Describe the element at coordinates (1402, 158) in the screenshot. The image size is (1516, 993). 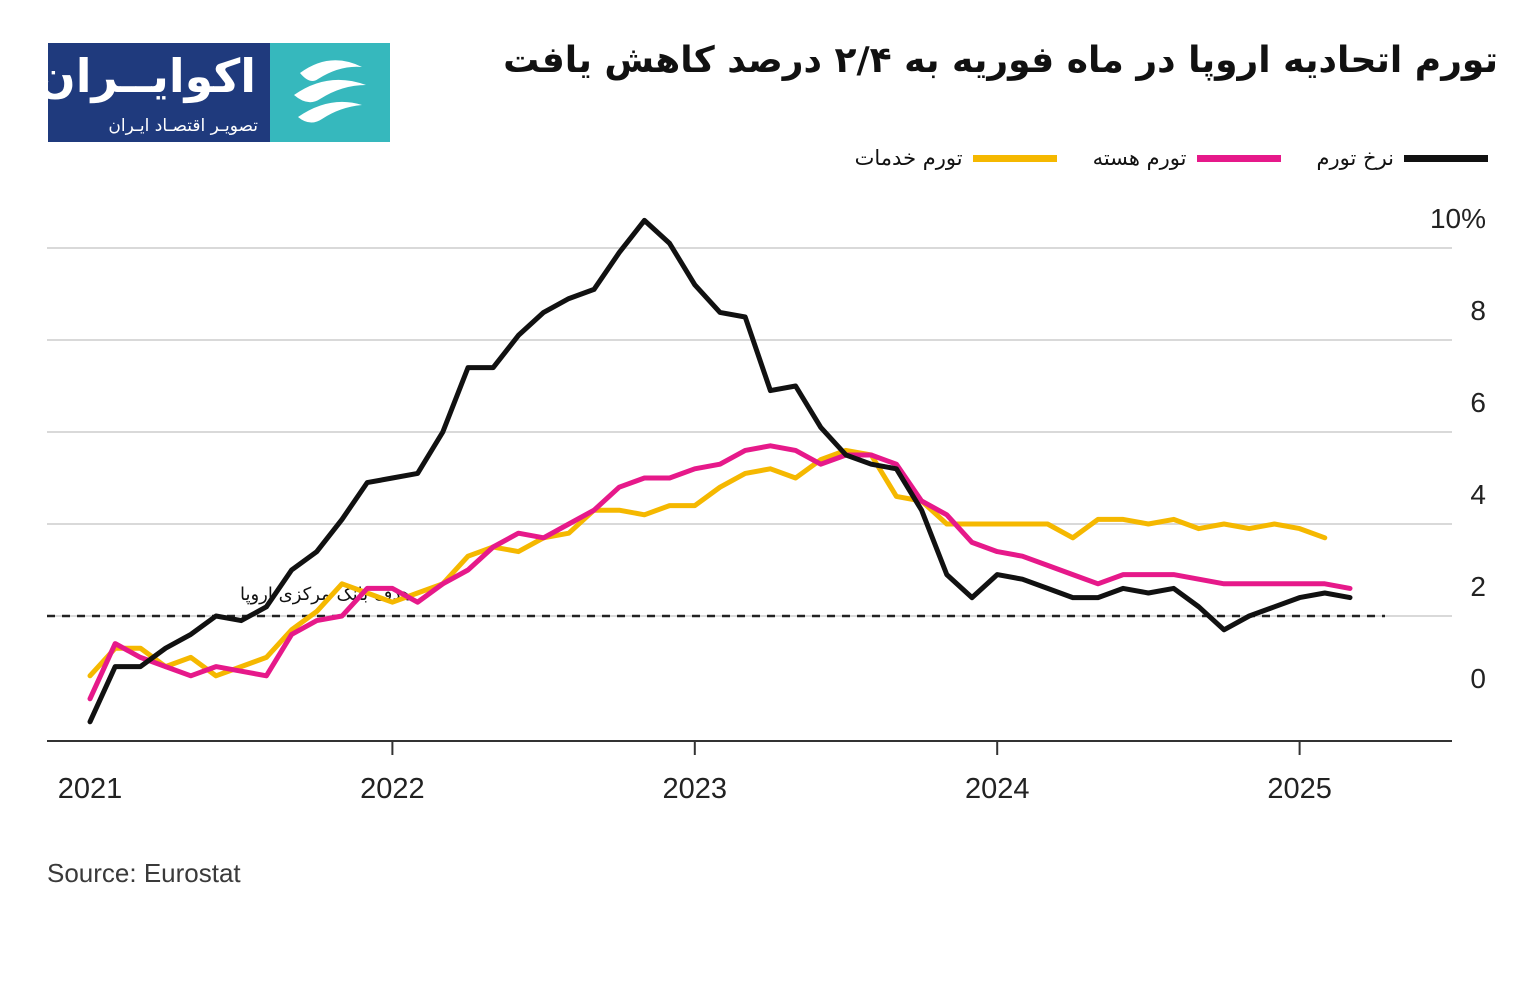
I see `legend-item-headline: نرخ تورم` at that location.